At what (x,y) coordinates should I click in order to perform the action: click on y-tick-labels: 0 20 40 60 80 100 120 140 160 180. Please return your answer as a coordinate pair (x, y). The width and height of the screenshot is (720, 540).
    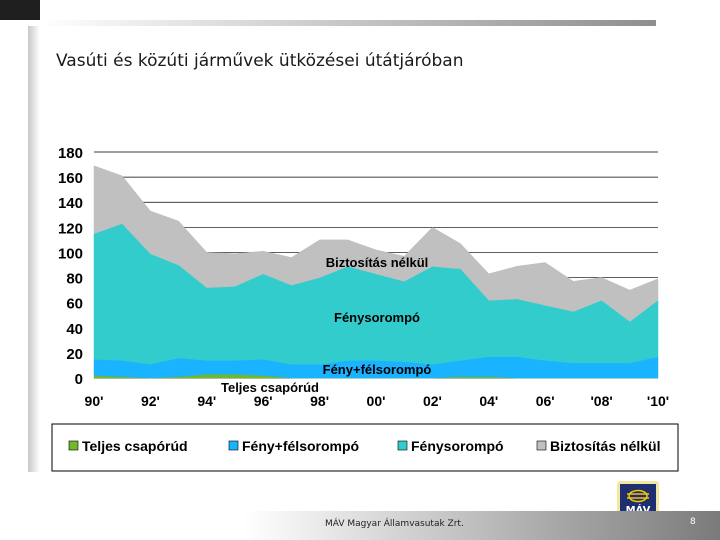
    Looking at the image, I should click on (70, 266).